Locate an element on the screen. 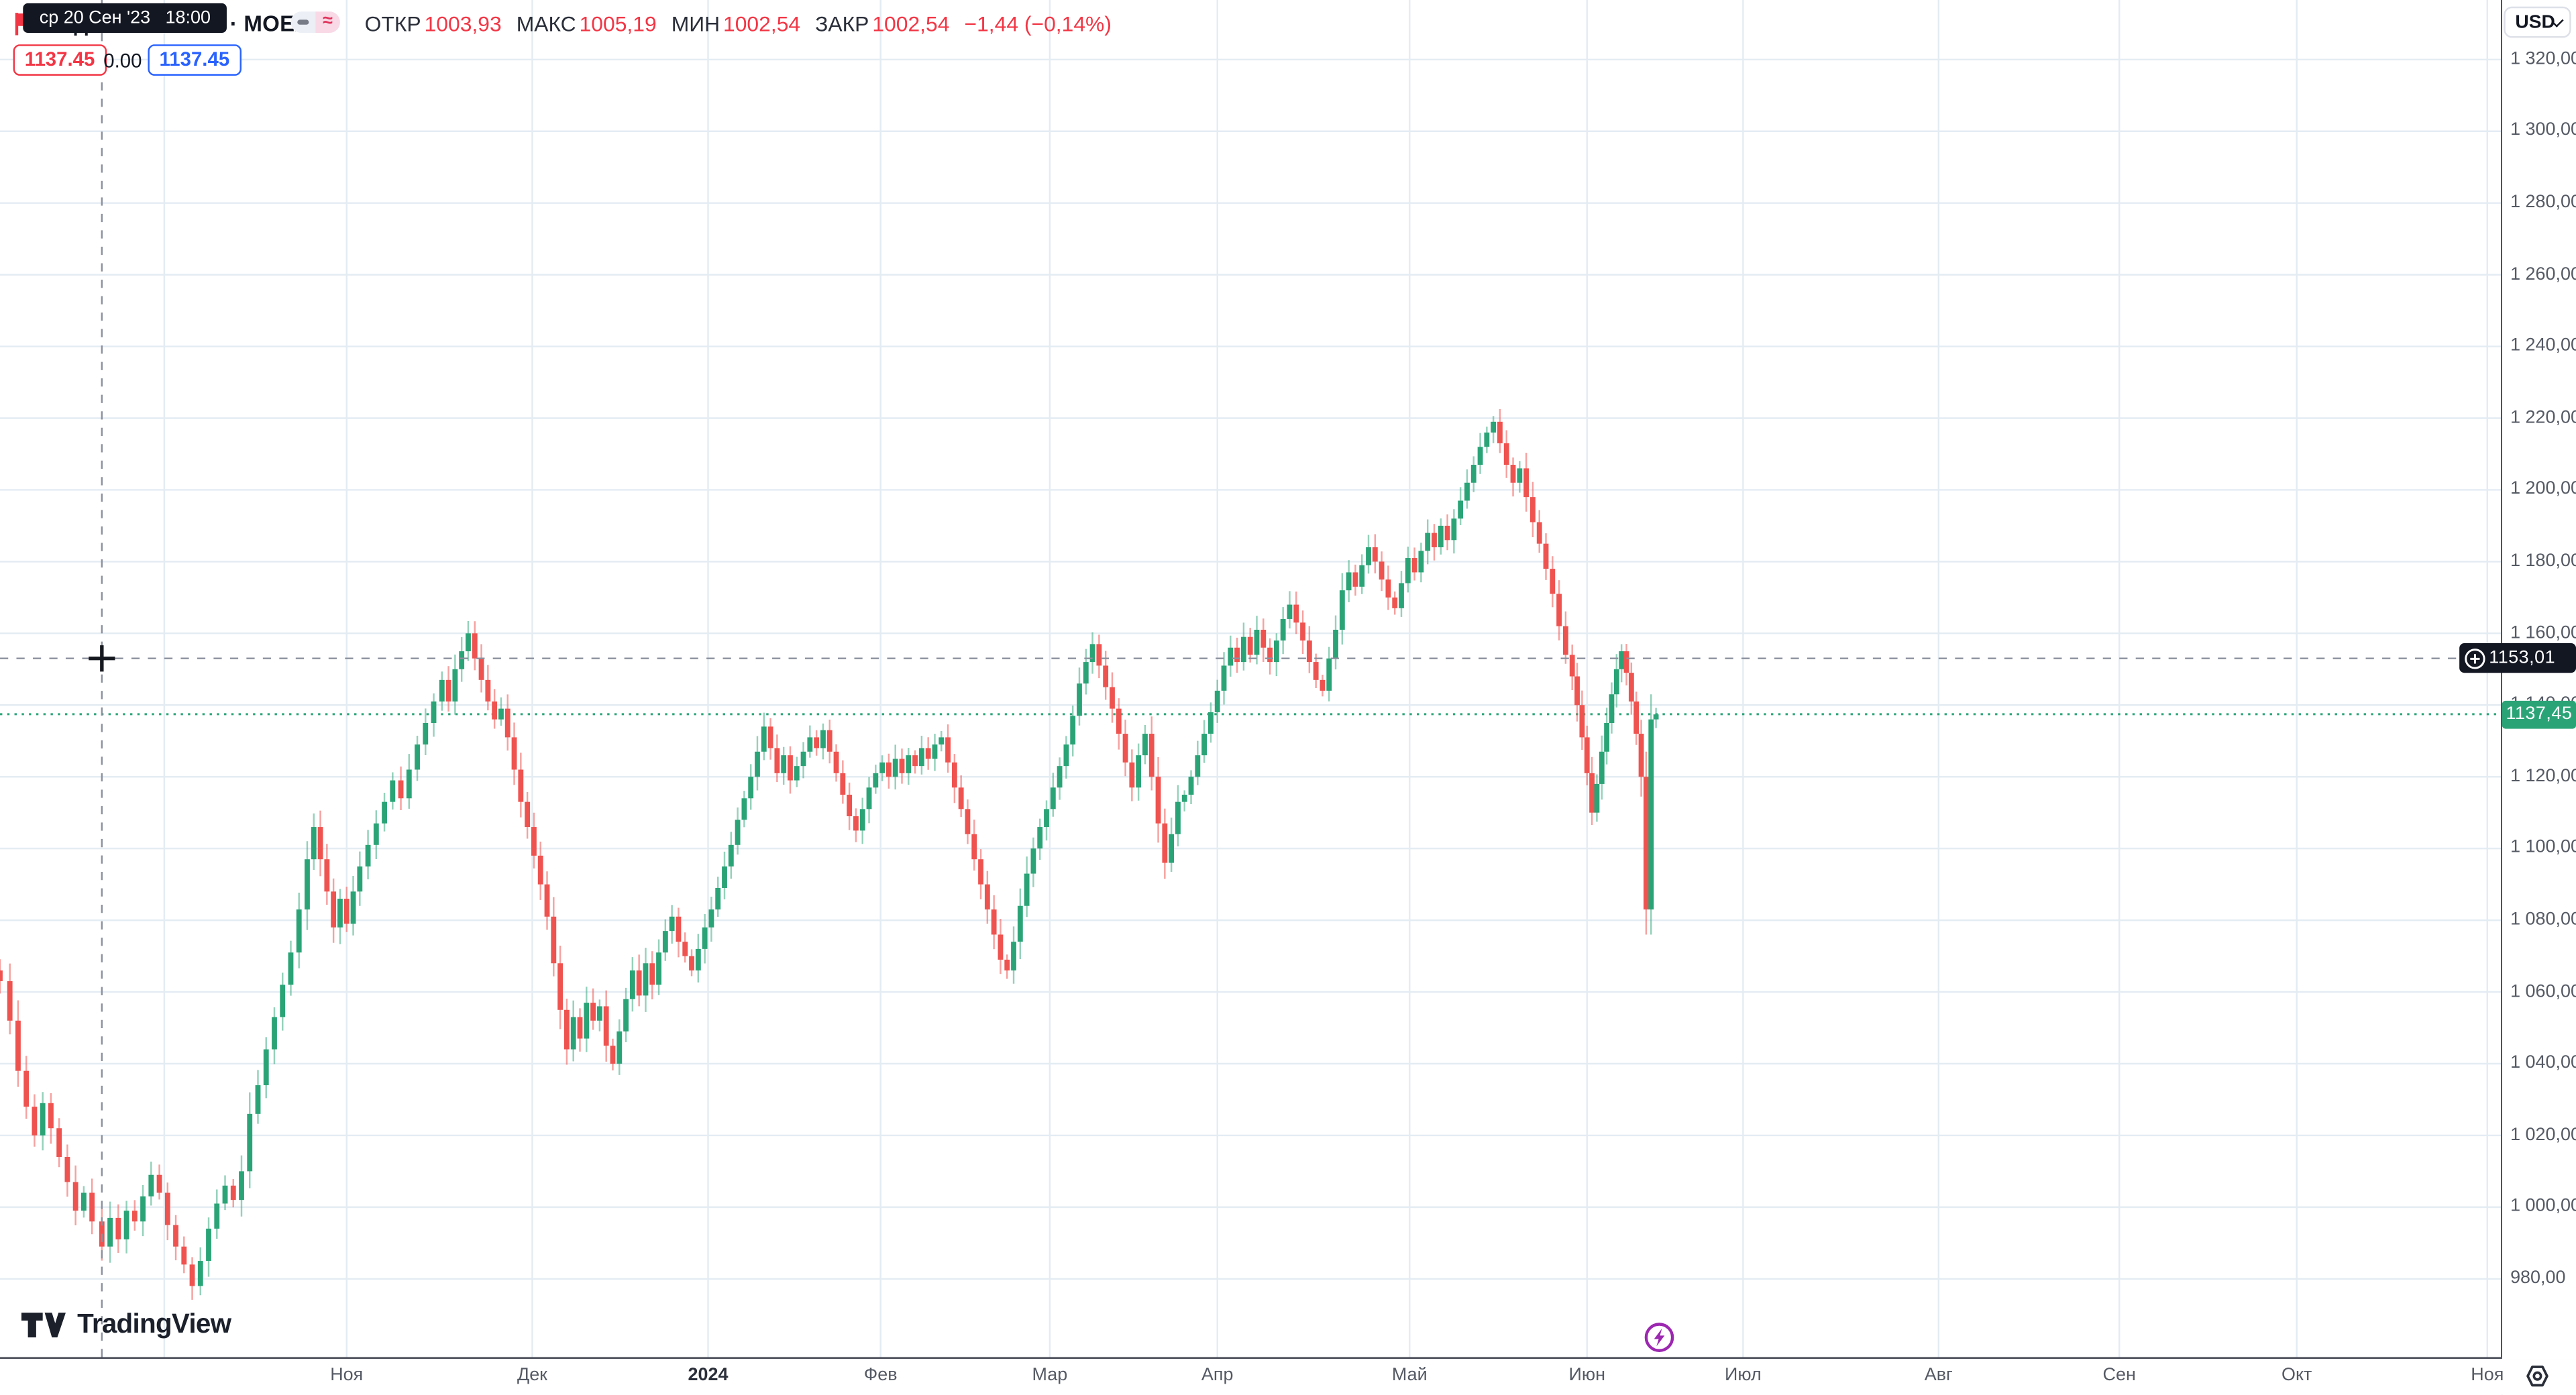 Image resolution: width=2576 pixels, height=1395 pixels. time-axis-label: Ноя is located at coordinates (2487, 1375).